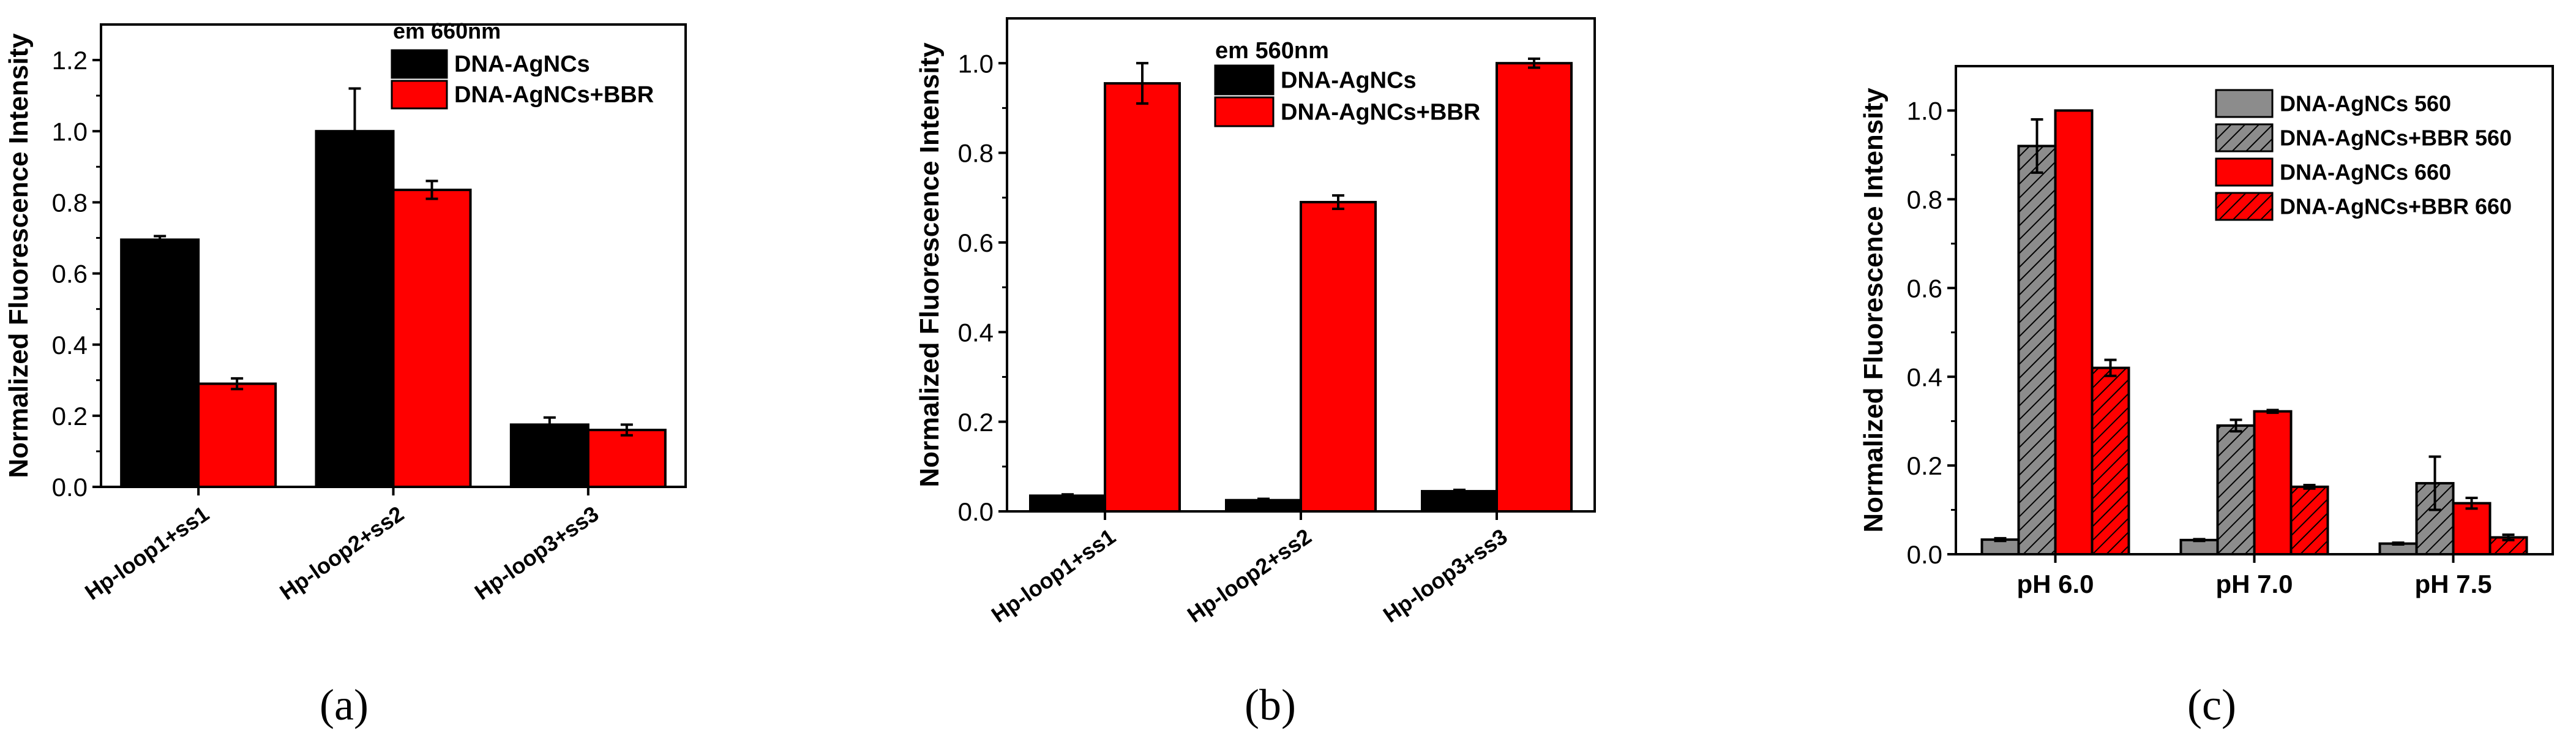 The width and height of the screenshot is (2576, 749). Describe the element at coordinates (2254, 584) in the screenshot. I see `panel-c-category-label: pH 7.0` at that location.